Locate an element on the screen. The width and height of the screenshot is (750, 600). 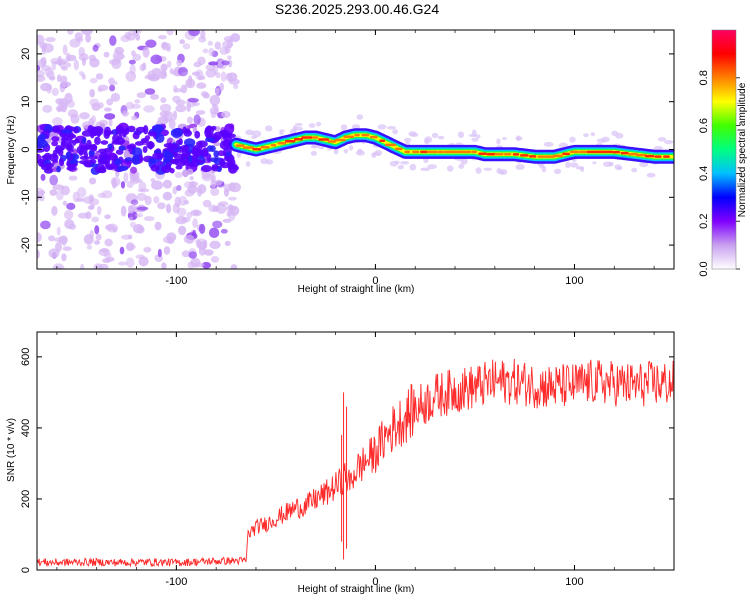
colorbar-tick-label: 0.2 is located at coordinates (704, 221).